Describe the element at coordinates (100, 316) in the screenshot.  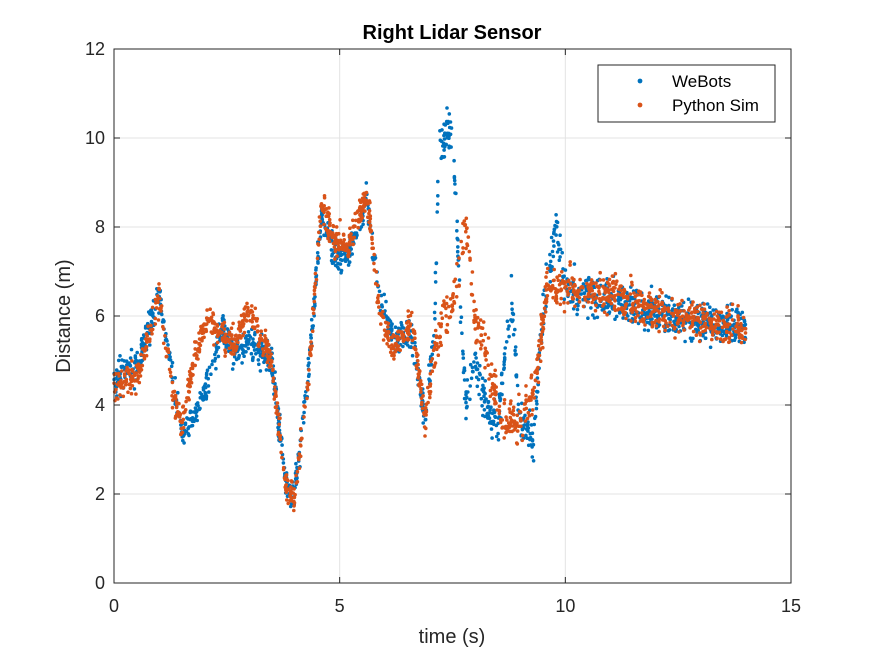
I see `y-tick-label: 6` at that location.